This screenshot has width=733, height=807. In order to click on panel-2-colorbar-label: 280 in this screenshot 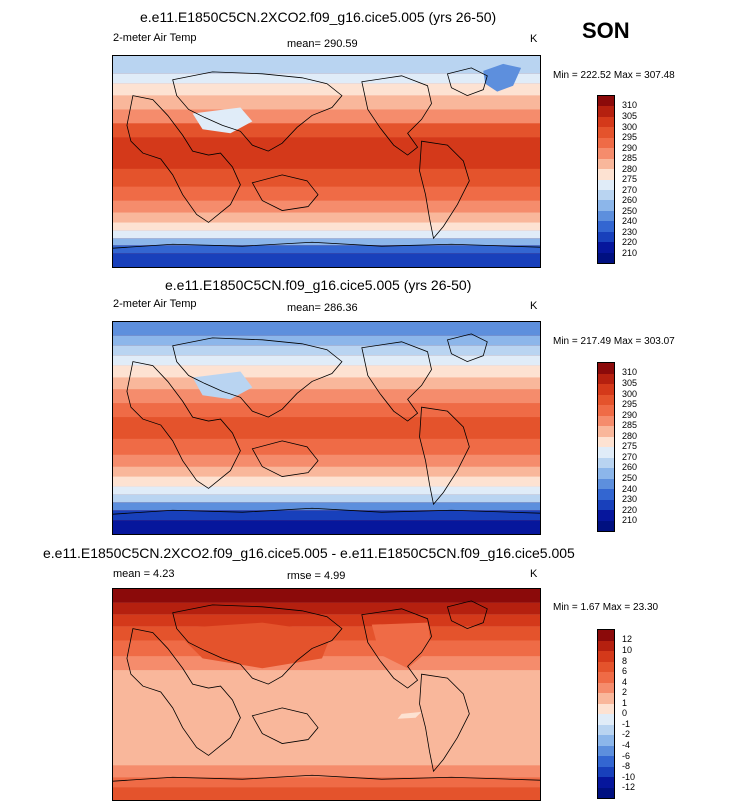, I will do `click(630, 436)`.